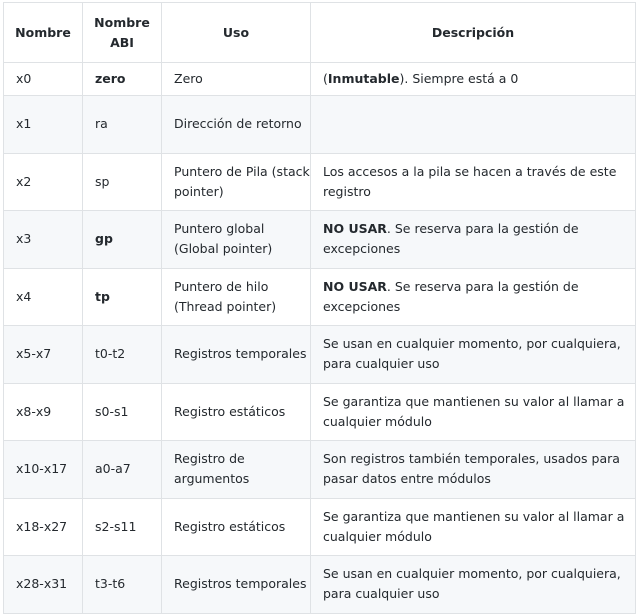 This screenshot has height=614, width=639. Describe the element at coordinates (122, 181) in the screenshot. I see `cell-abi: sp` at that location.